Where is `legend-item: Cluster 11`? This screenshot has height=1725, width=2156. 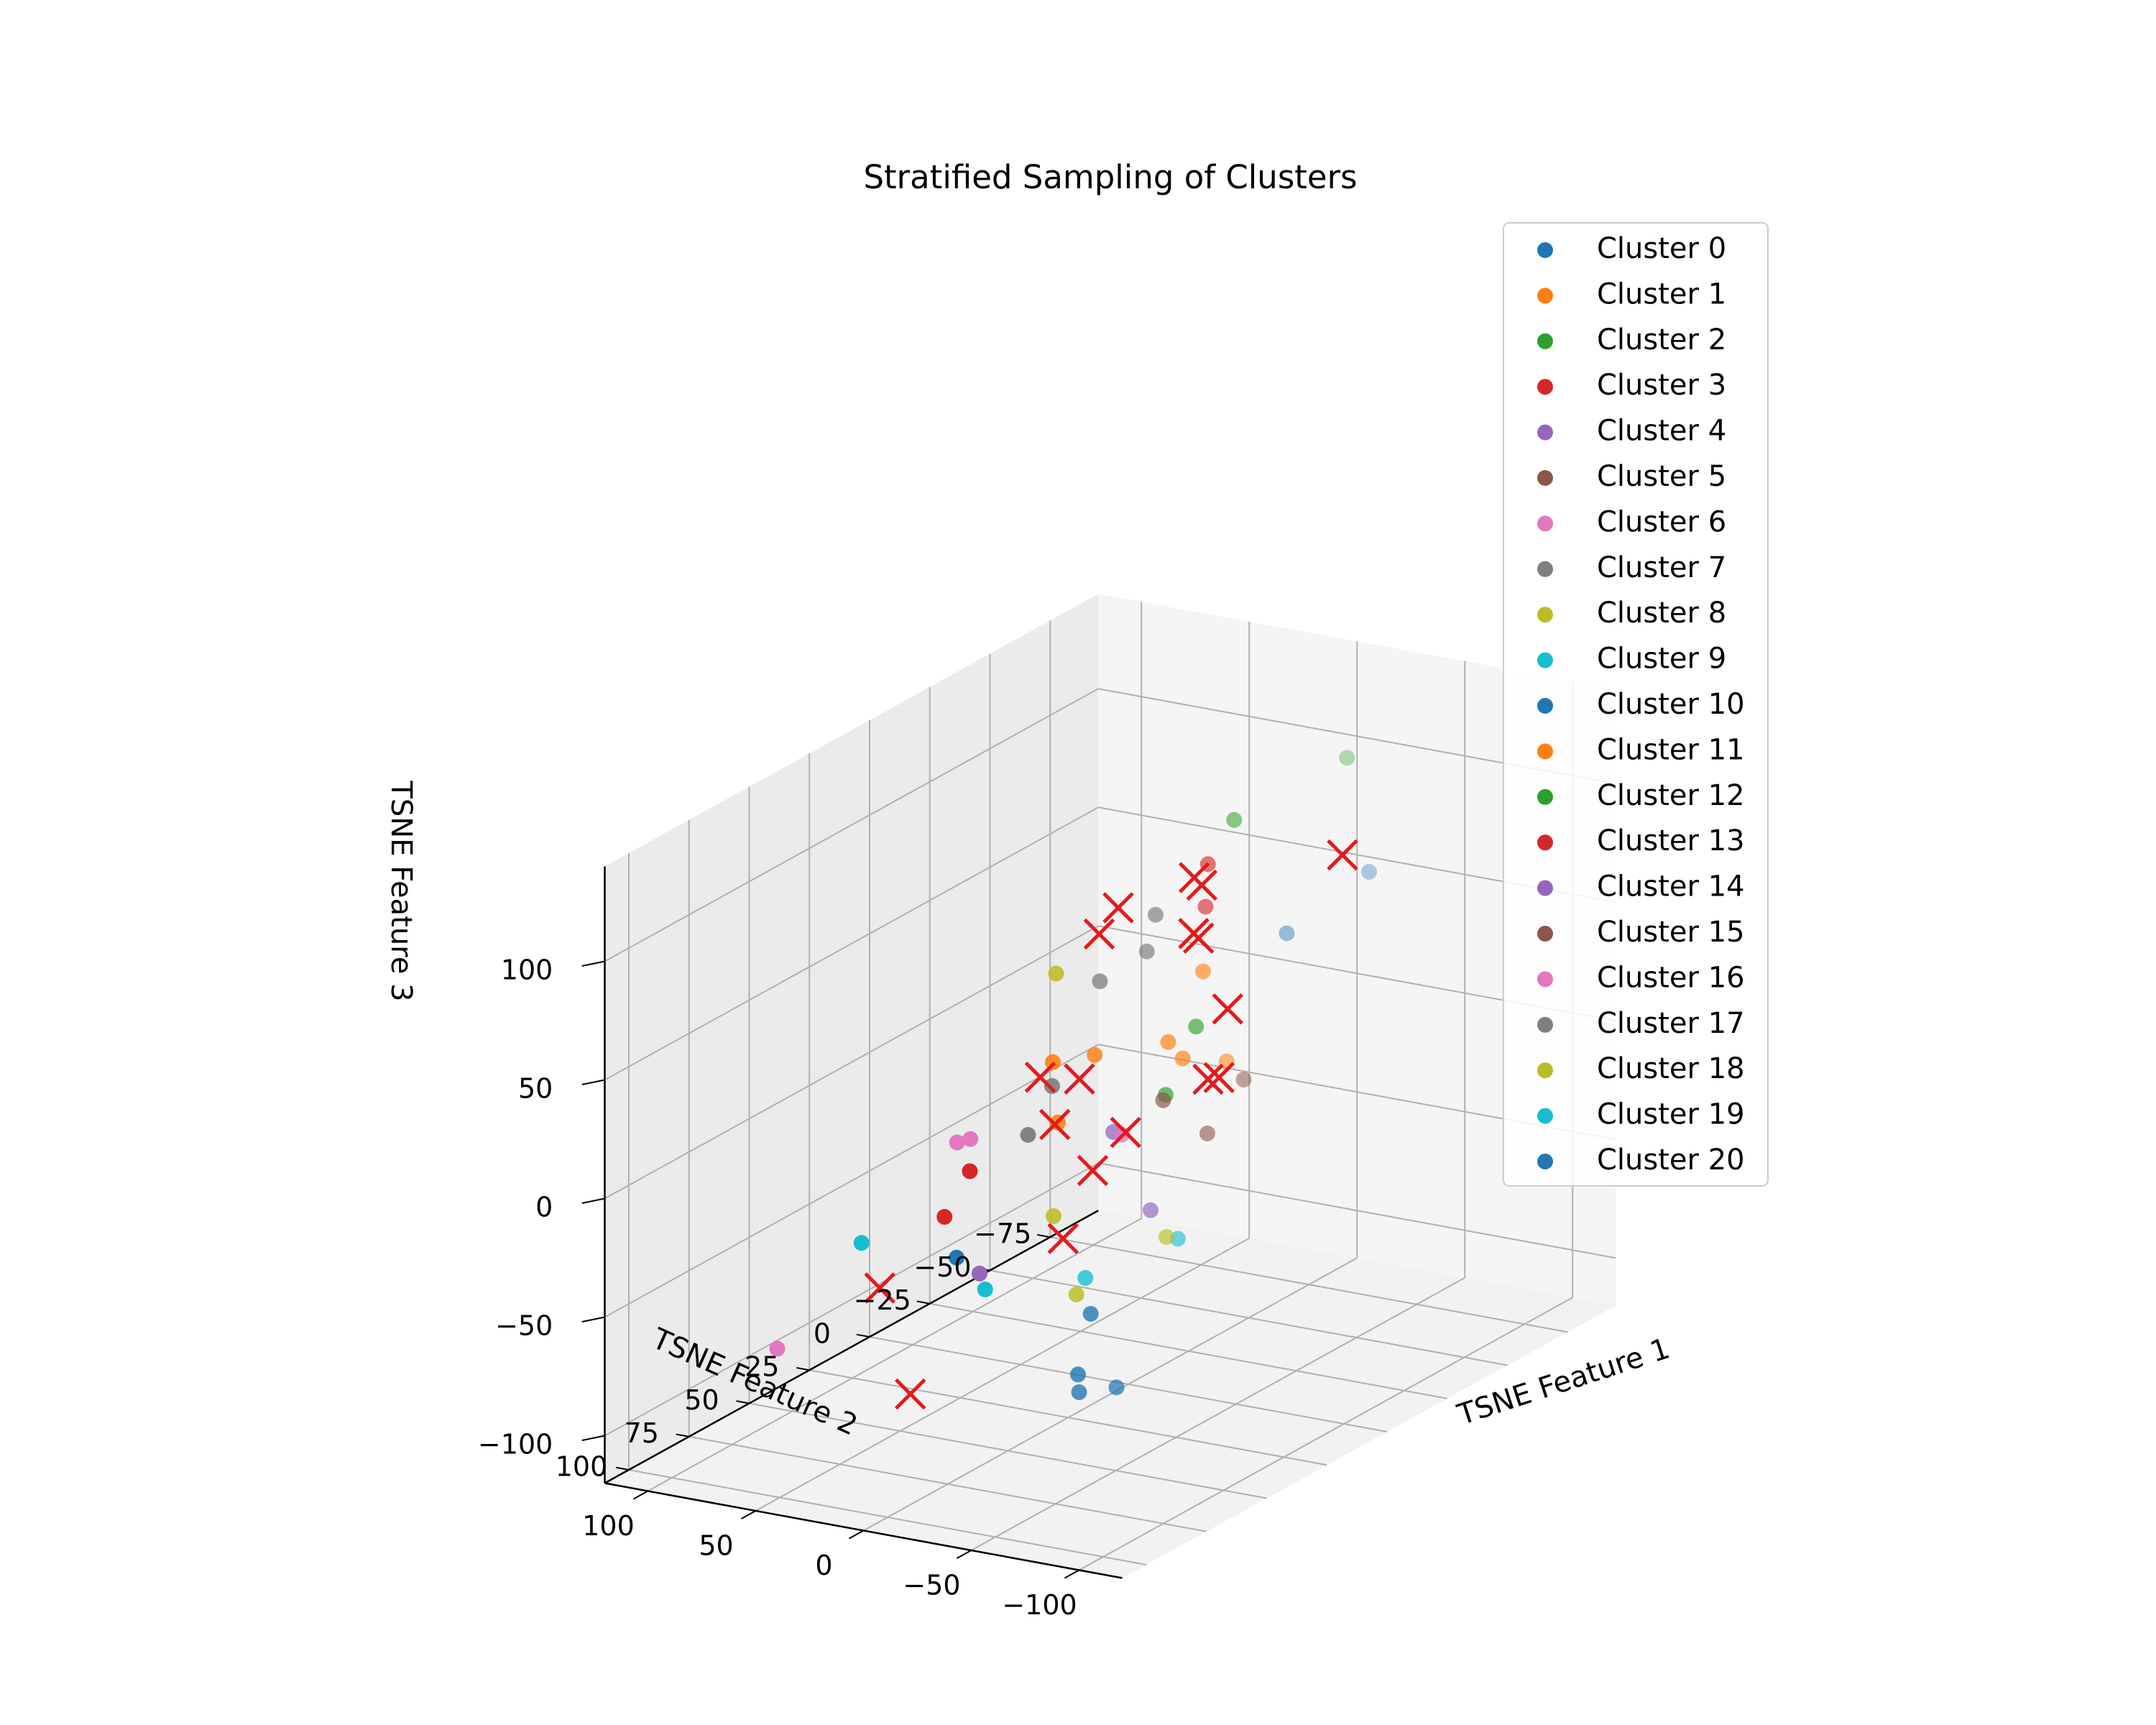 legend-item: Cluster 11 is located at coordinates (1641, 749).